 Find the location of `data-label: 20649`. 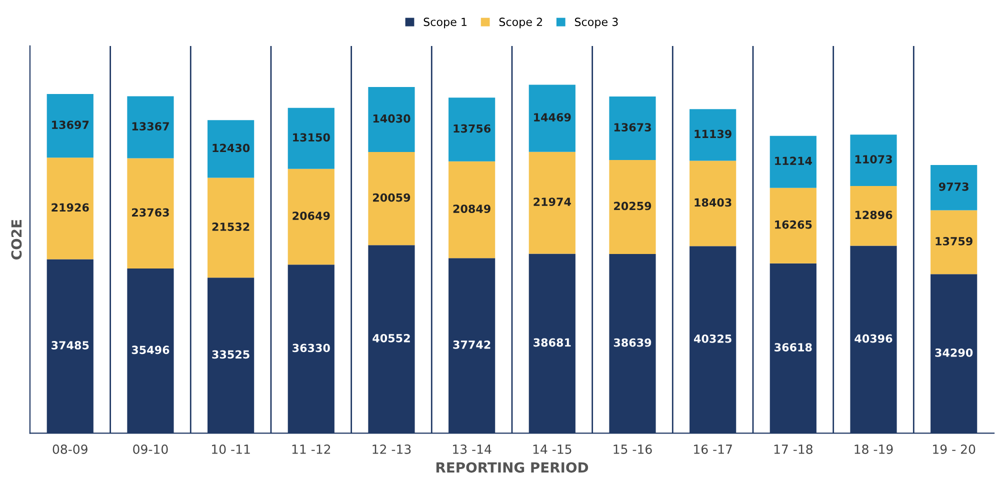

data-label: 20649 is located at coordinates (311, 216).